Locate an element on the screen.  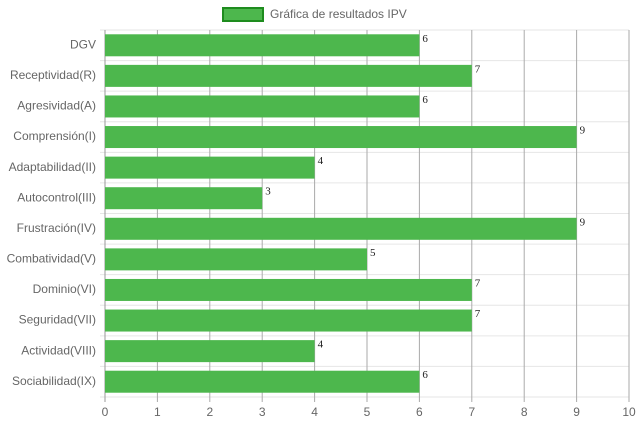
x-tick-label: 7 is located at coordinates (471, 412).